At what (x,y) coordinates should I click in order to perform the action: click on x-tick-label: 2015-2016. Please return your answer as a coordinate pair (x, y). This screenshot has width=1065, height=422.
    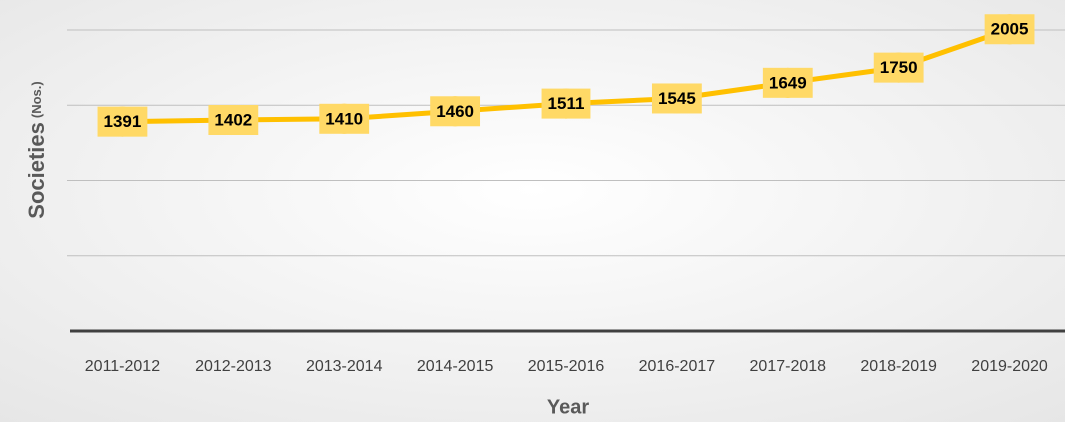
    Looking at the image, I should click on (566, 366).